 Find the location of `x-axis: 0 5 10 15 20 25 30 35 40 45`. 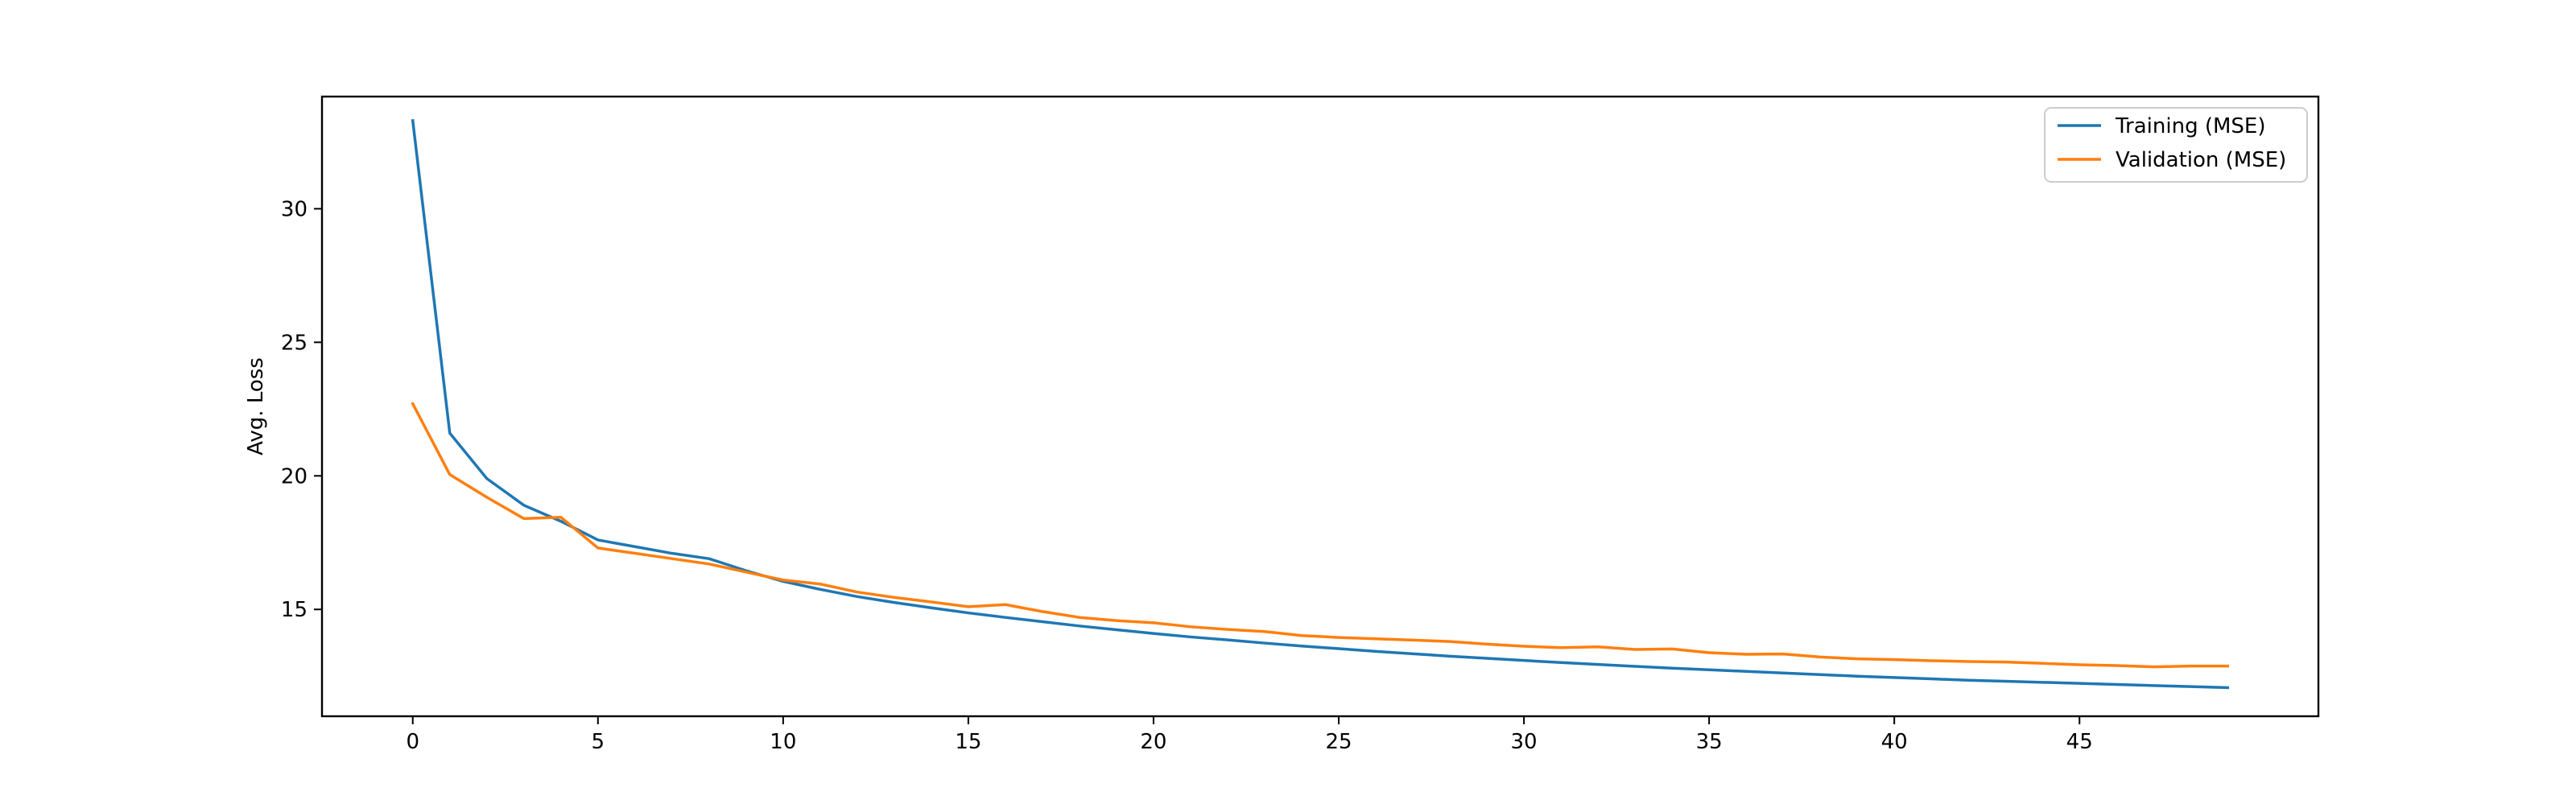

x-axis: 0 5 10 15 20 25 30 35 40 45 is located at coordinates (1249, 735).